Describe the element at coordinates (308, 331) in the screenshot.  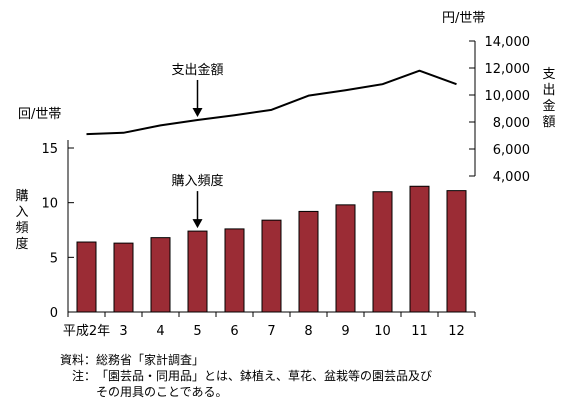
I see `x-tick-label: 8` at that location.